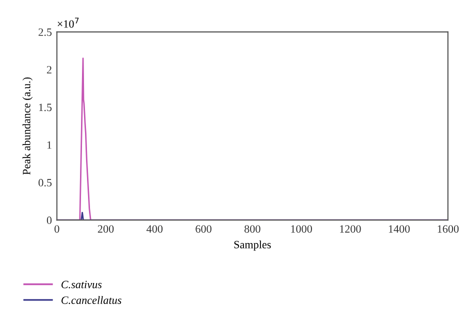 The image size is (474, 326). What do you see at coordinates (45, 108) in the screenshot?
I see `y-tick-label: 1.5` at bounding box center [45, 108].